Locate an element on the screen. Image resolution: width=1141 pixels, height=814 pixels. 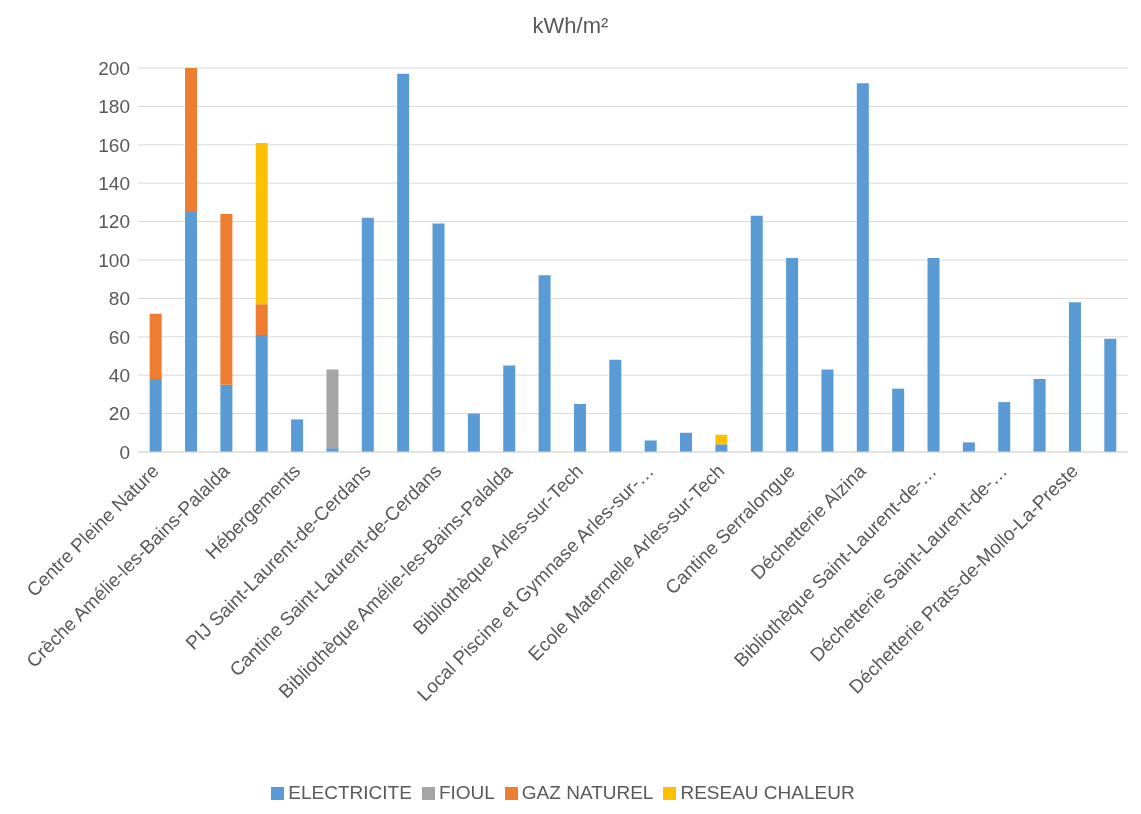
legend-label: GAZ NATUREL is located at coordinates (587, 792).